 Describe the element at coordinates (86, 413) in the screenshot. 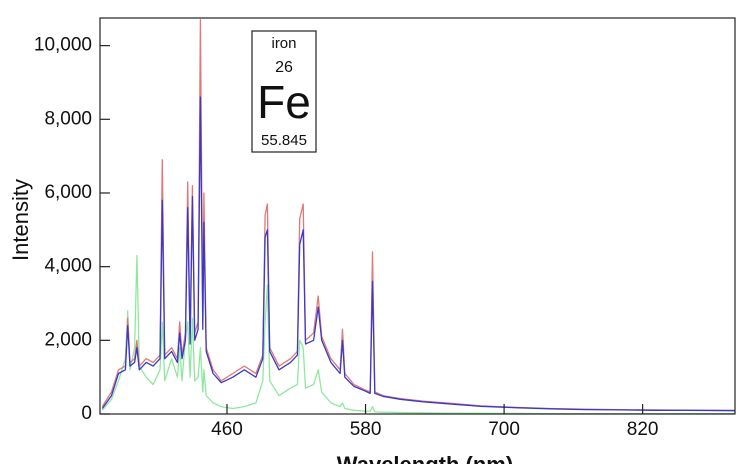

I see `y-tick-label: 0` at that location.